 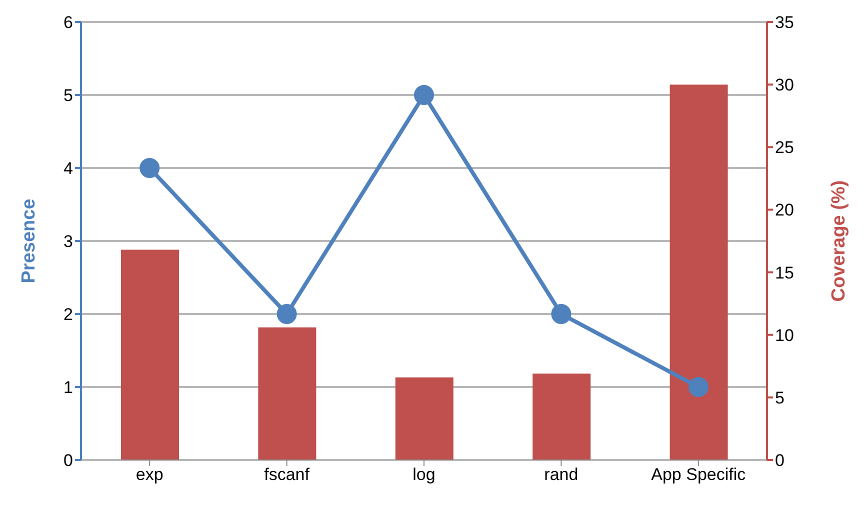 What do you see at coordinates (784, 148) in the screenshot?
I see `y2-tick-label: 25` at bounding box center [784, 148].